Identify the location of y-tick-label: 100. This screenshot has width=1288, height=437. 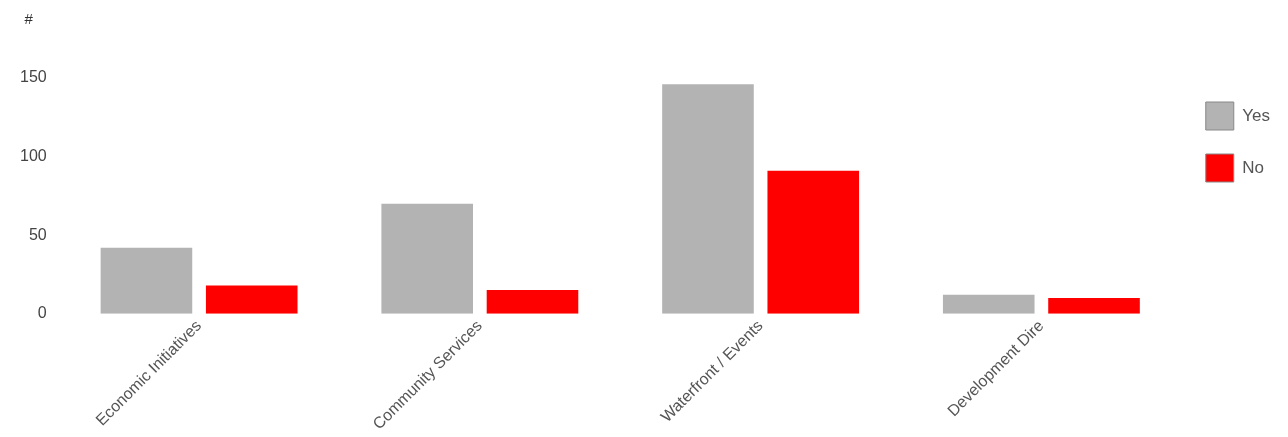
(33, 155).